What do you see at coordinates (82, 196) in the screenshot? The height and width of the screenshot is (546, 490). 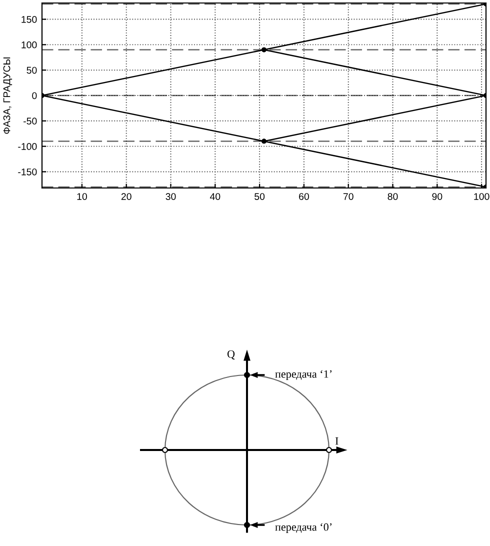 I see `x-tick-label: 10` at bounding box center [82, 196].